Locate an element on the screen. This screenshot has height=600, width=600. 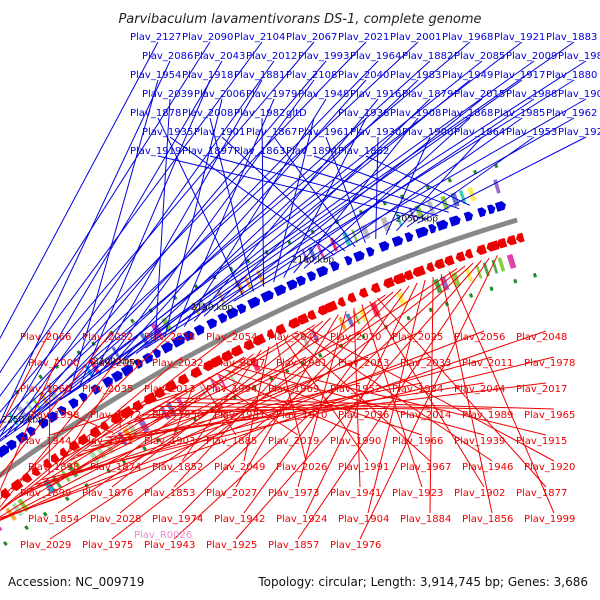
reverse-gene-label: Plav_1939 is located at coordinates (479, 441).